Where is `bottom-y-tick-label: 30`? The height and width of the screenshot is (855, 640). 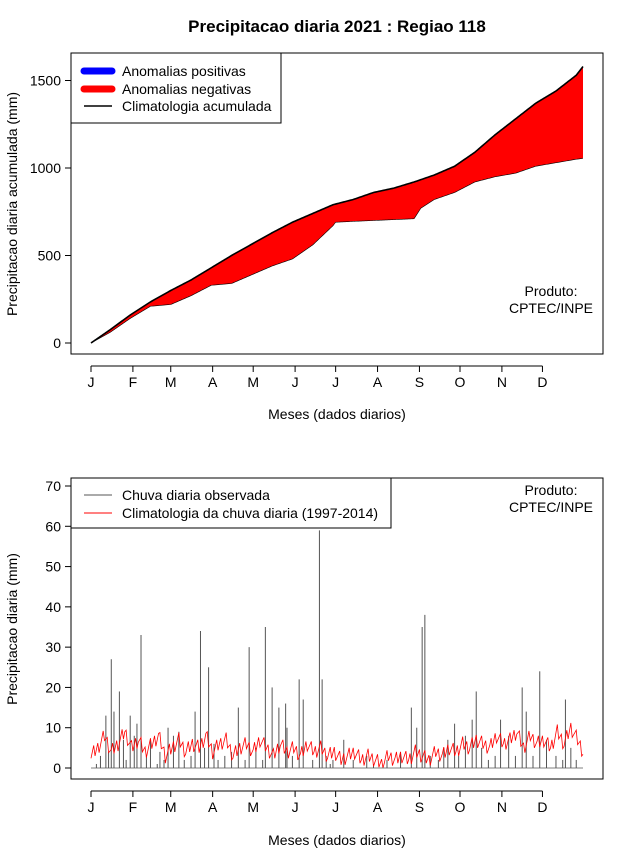 bottom-y-tick-label: 30 is located at coordinates (53, 647).